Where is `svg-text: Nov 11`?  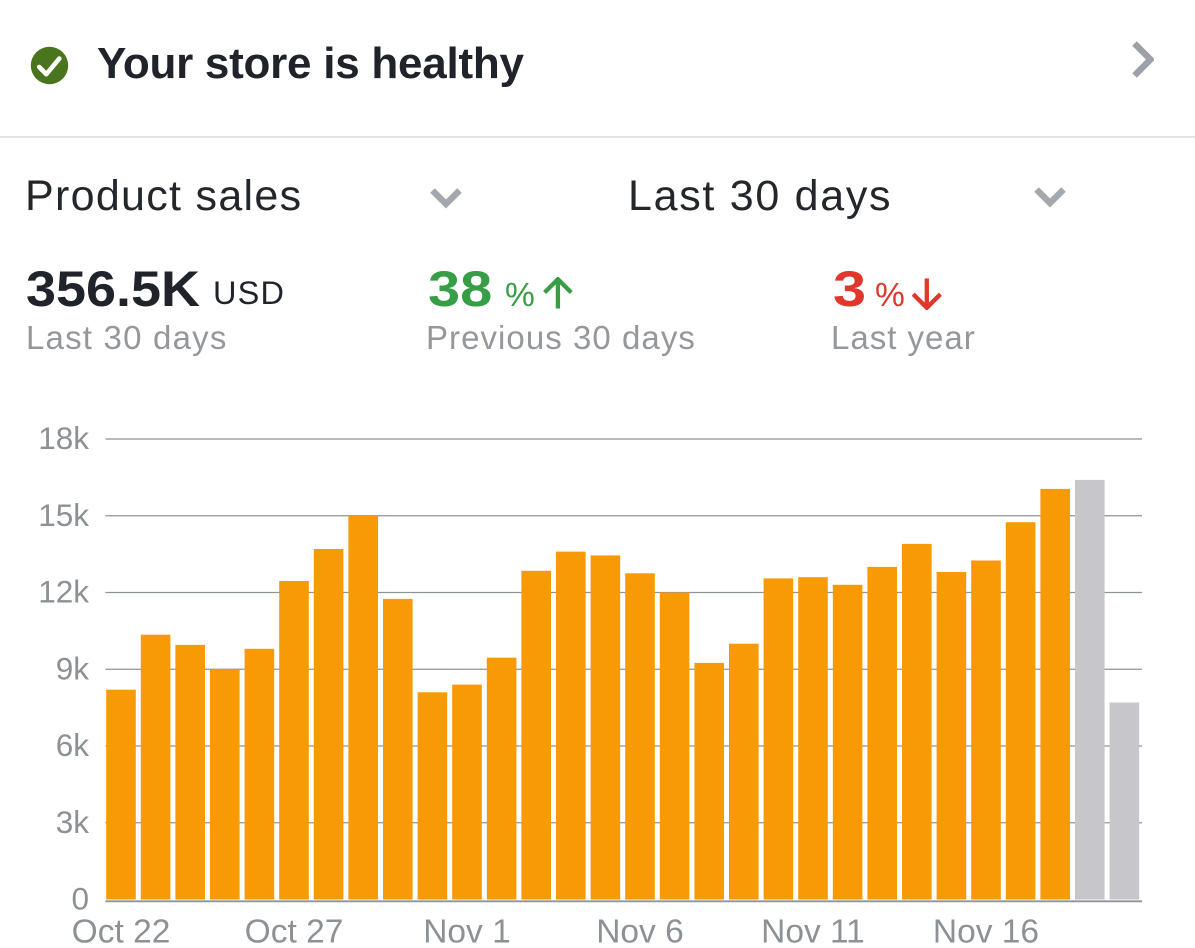 svg-text: Nov 11 is located at coordinates (813, 931).